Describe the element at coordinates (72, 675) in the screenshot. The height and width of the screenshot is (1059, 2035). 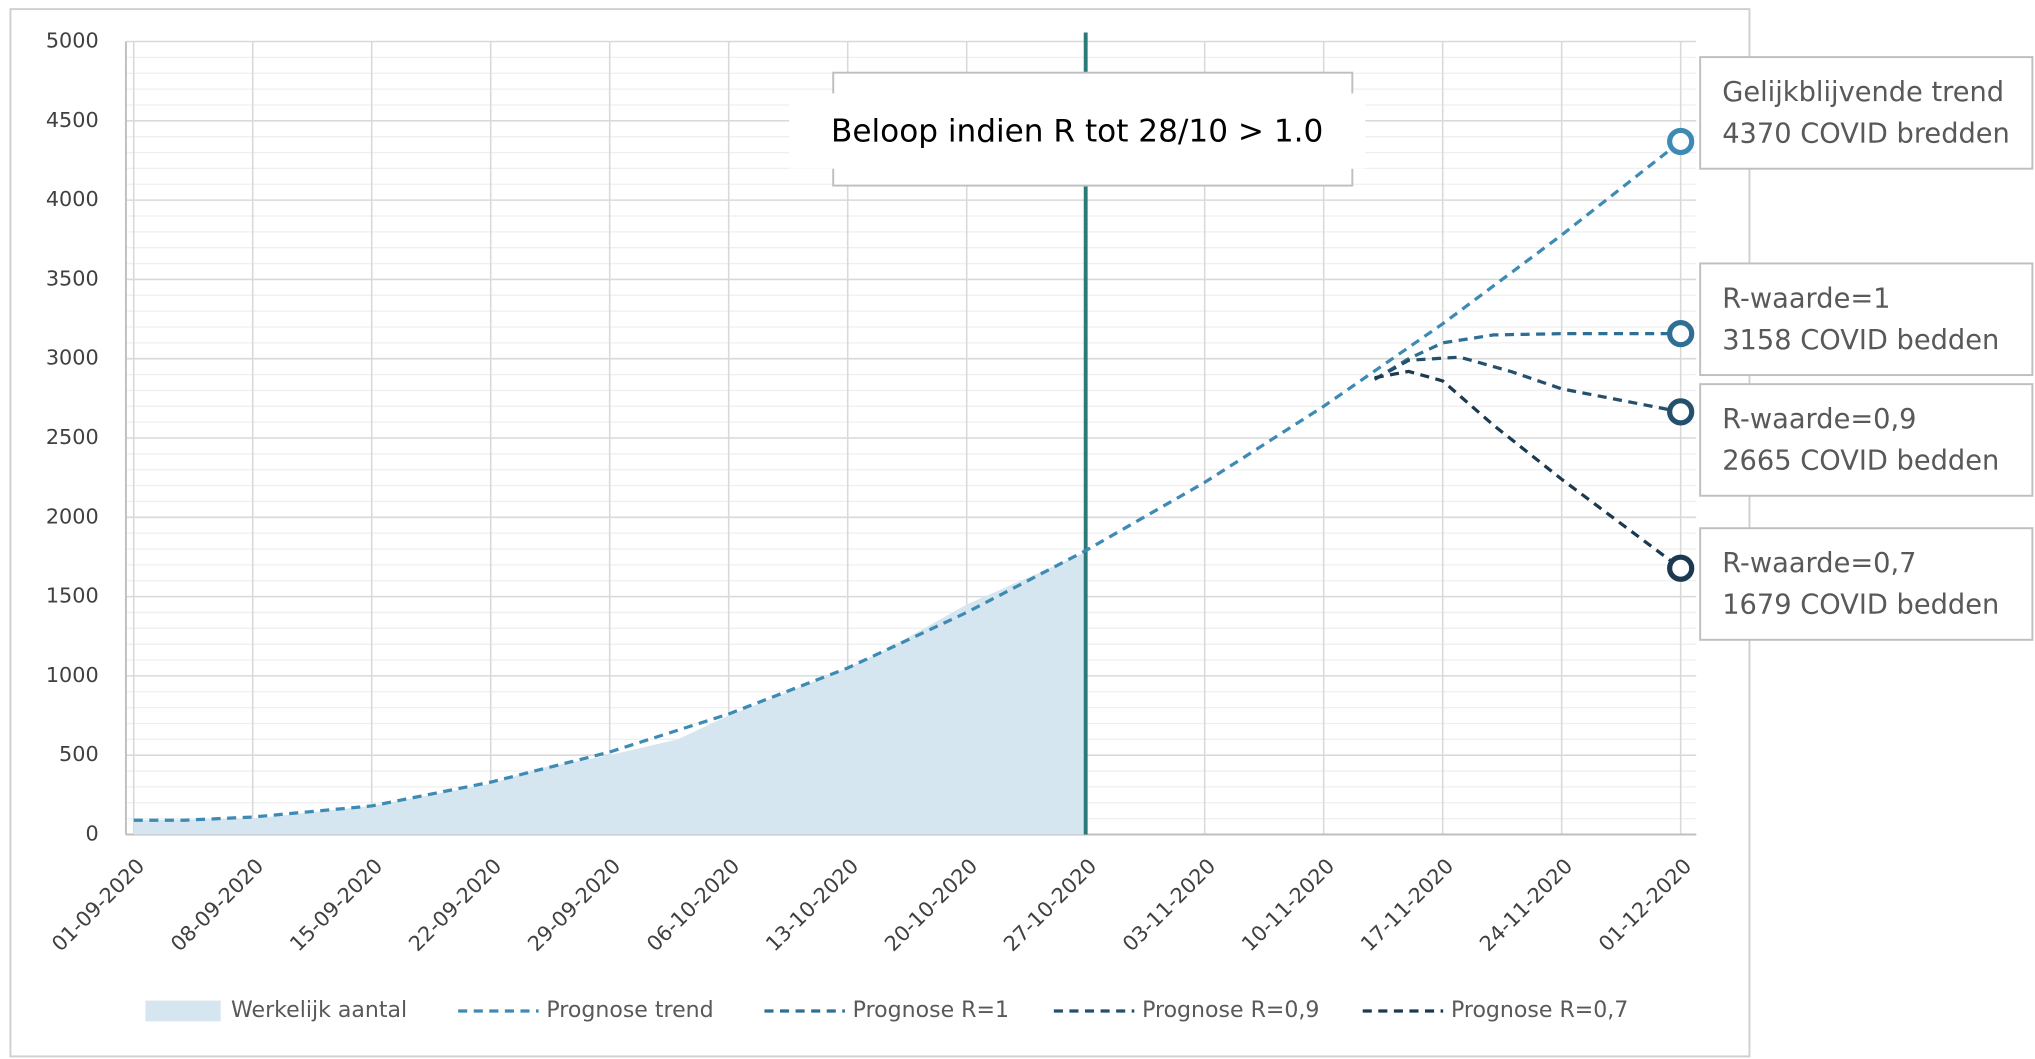
I see `y-tick-label: 1000` at that location.